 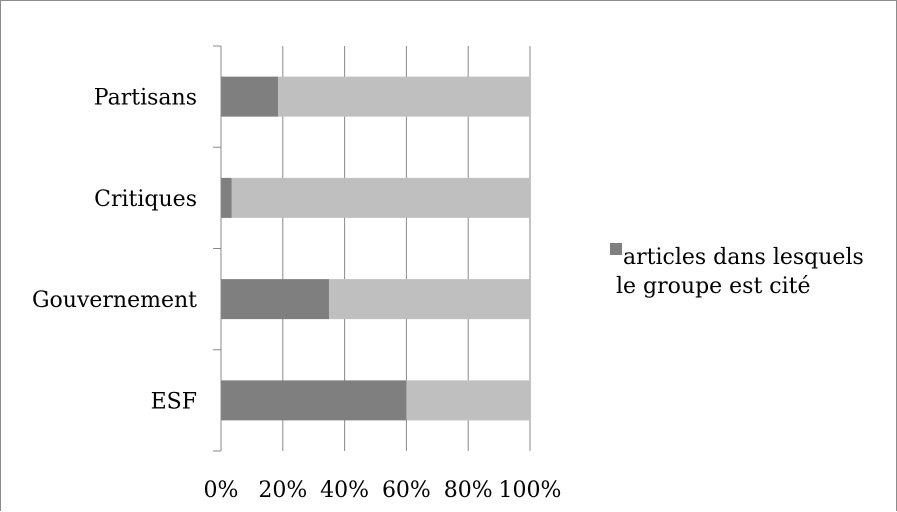 What do you see at coordinates (713, 286) in the screenshot?
I see `legend-text-line-2: le groupe est cité` at bounding box center [713, 286].